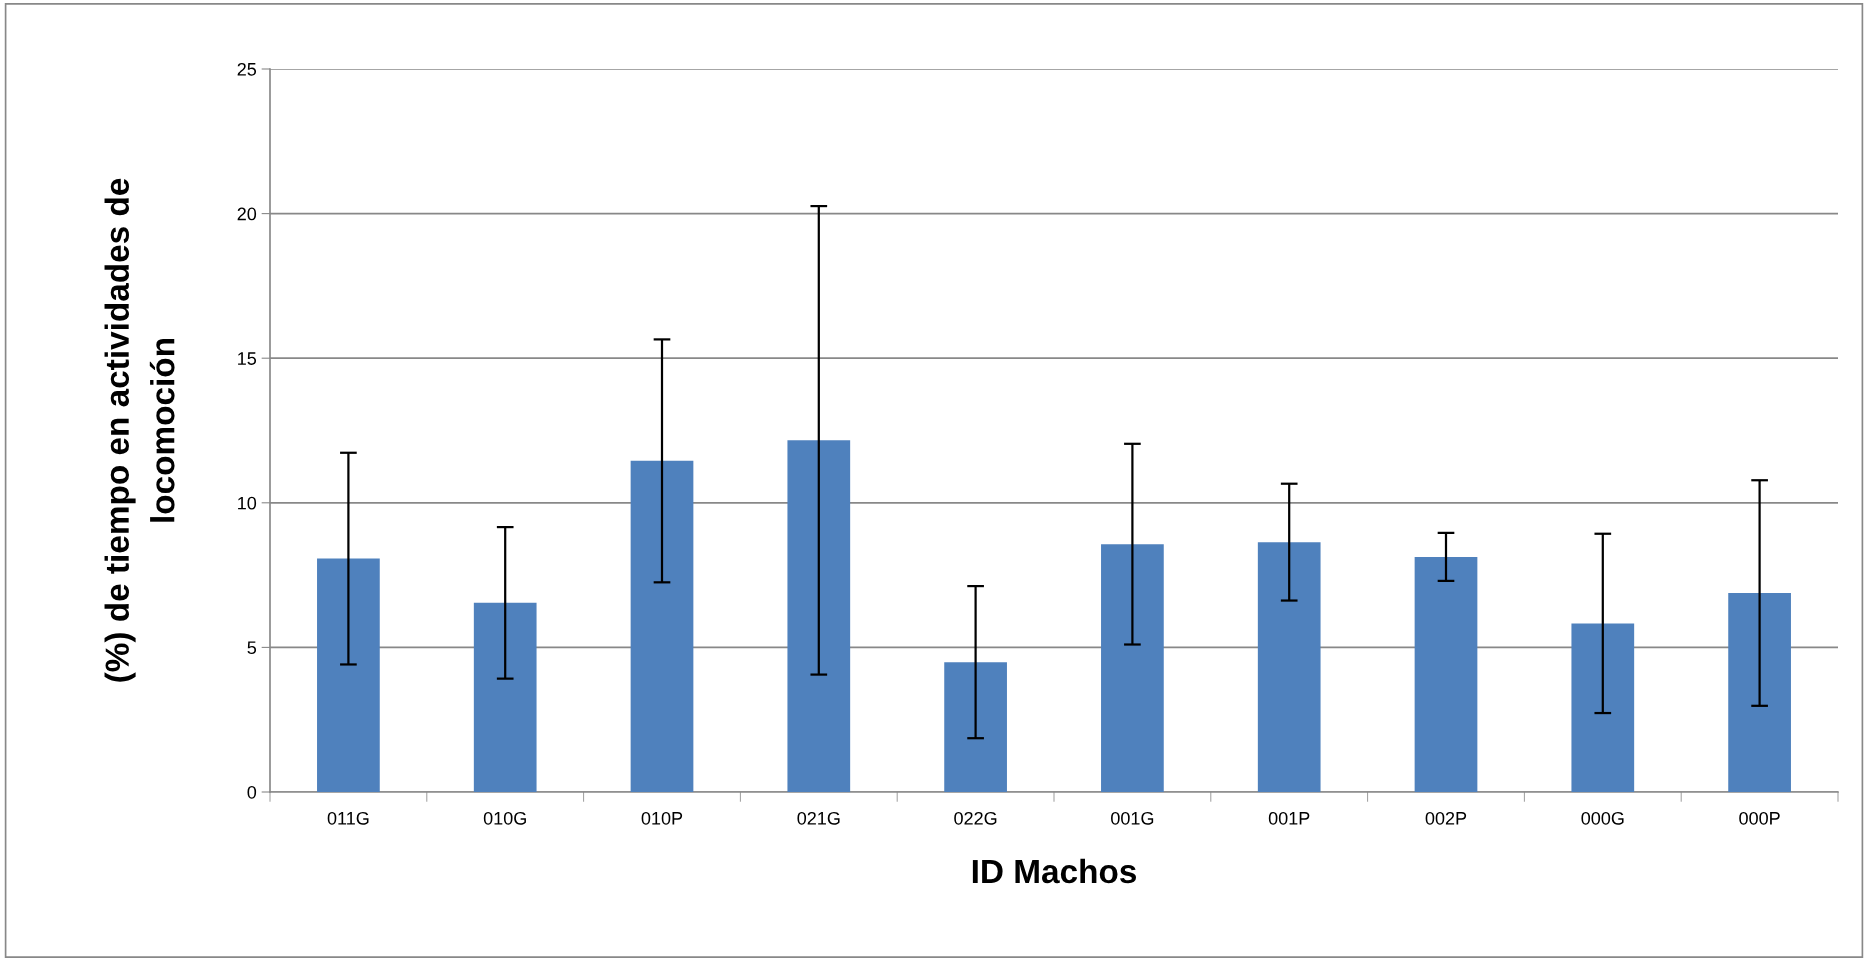 The height and width of the screenshot is (961, 1868). What do you see at coordinates (504, 818) in the screenshot?
I see `x-tick-label: 010G` at bounding box center [504, 818].